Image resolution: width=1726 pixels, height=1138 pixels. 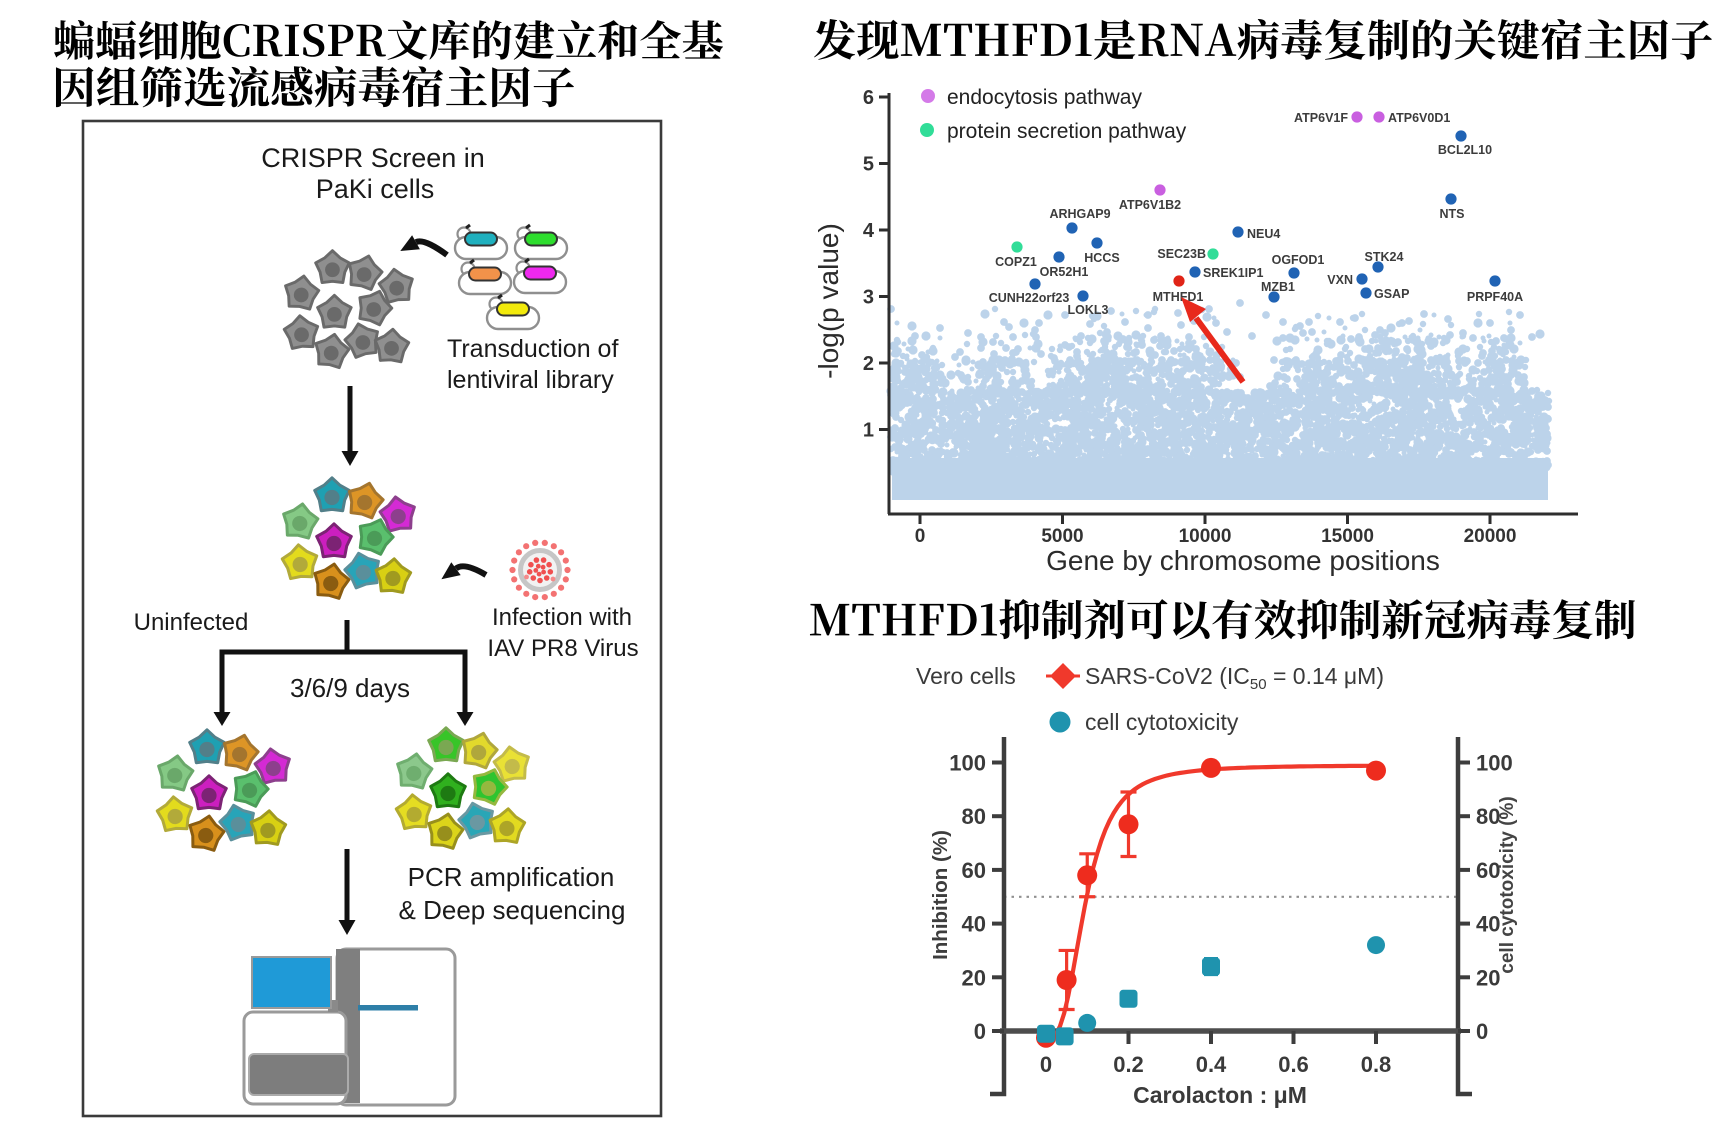 What do you see at coordinates (1162, 722) in the screenshot?
I see `svg-text: cell cytotoxicity` at bounding box center [1162, 722].